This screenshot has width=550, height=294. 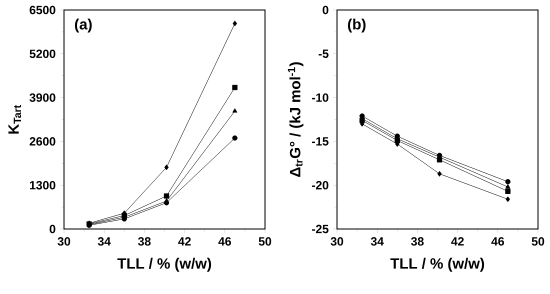 What do you see at coordinates (320, 185) in the screenshot?
I see `y-tick-label: -20` at bounding box center [320, 185].